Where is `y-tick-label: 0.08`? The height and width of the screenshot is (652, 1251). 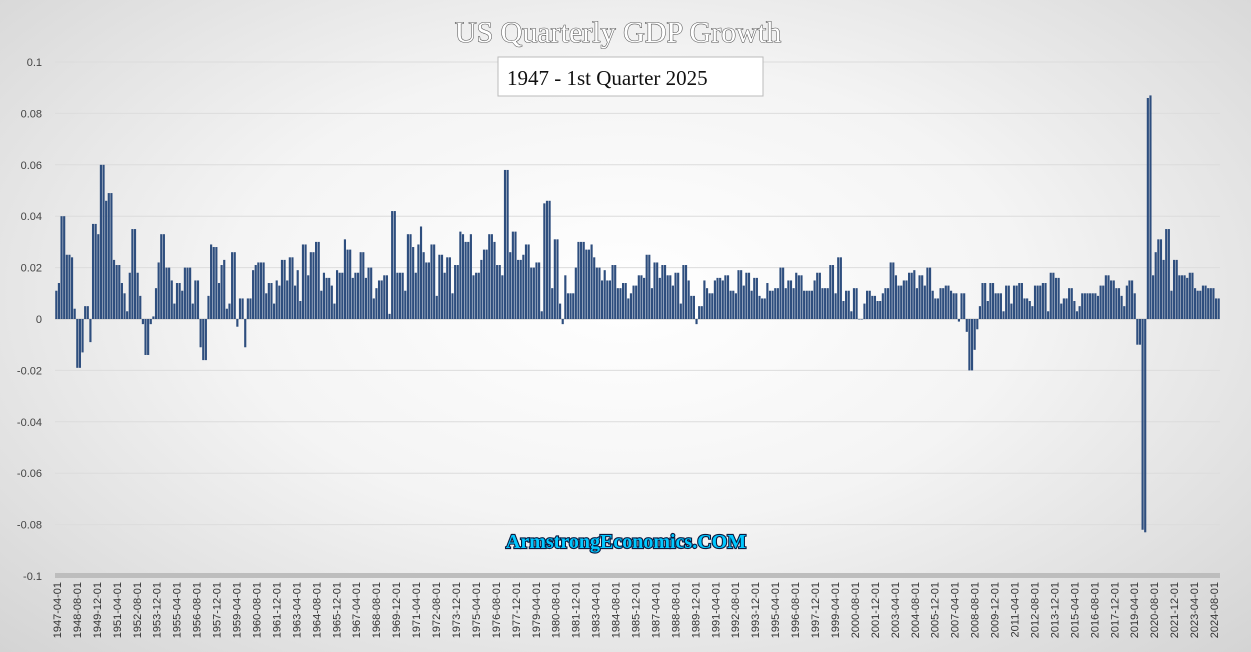
y-tick-label: 0.08 is located at coordinates (31, 114).